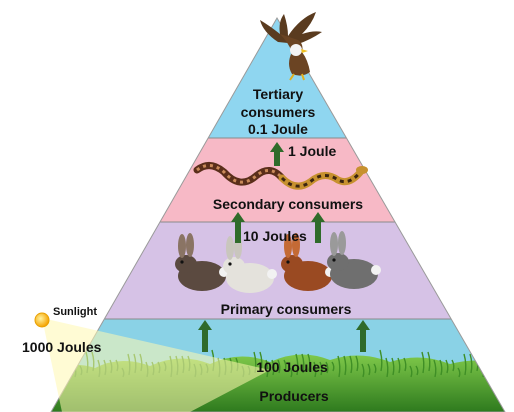 The height and width of the screenshot is (412, 514). Describe the element at coordinates (318, 227) in the screenshot. I see `arrow-to-secondary-right` at that location.